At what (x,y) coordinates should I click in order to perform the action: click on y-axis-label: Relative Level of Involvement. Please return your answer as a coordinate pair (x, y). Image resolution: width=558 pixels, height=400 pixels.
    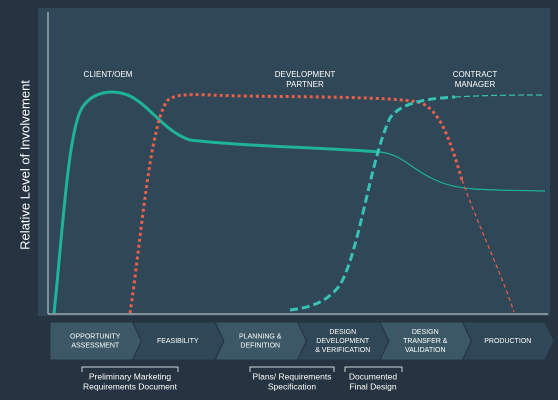
    Looking at the image, I should click on (24, 165).